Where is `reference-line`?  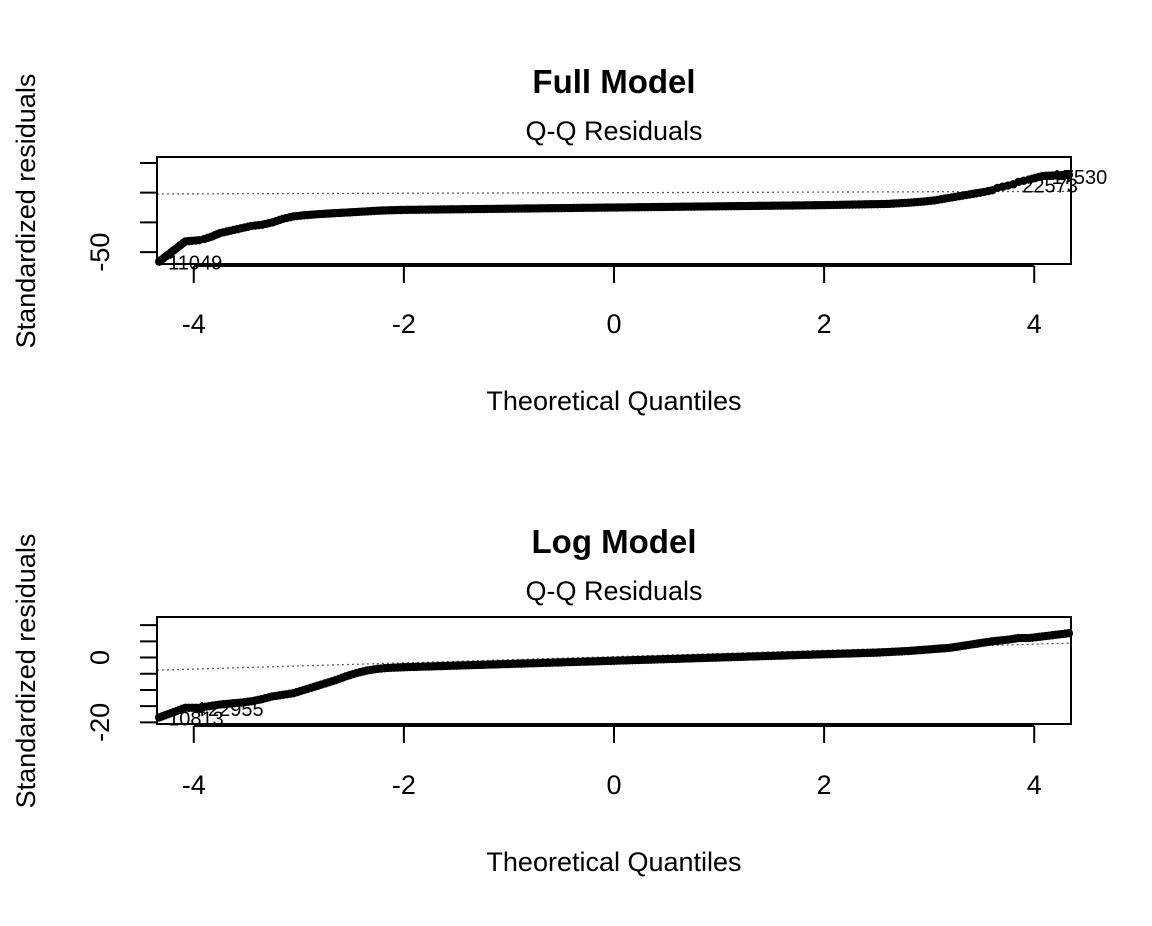
reference-line is located at coordinates (614, 192).